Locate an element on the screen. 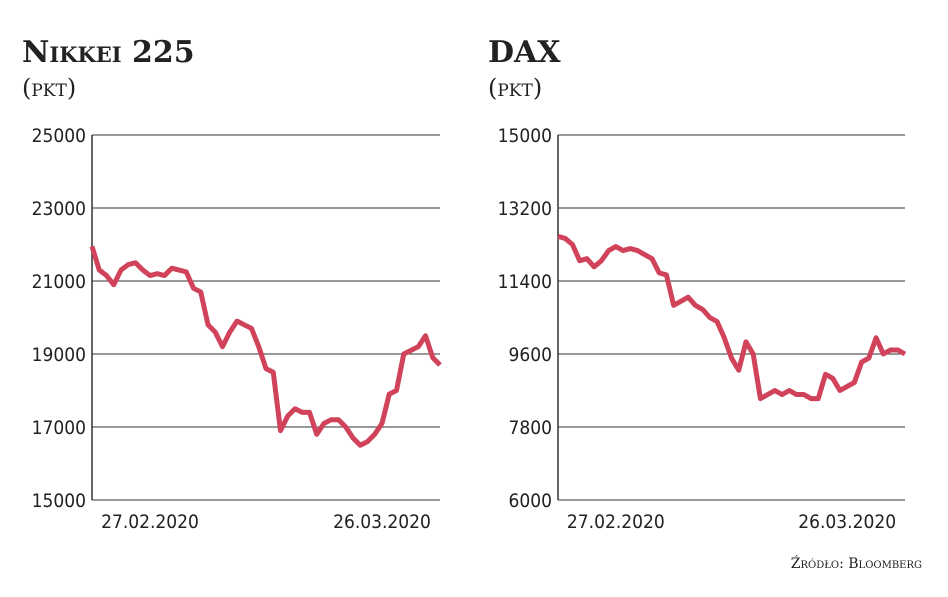 This screenshot has width=948, height=597. y-tick-label: 13200 is located at coordinates (525, 209).